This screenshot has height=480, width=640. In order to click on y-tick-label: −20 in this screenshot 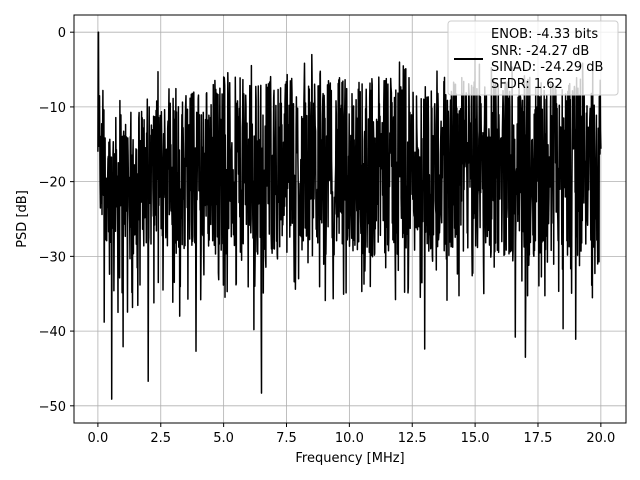, I will do `click(52, 183)`.